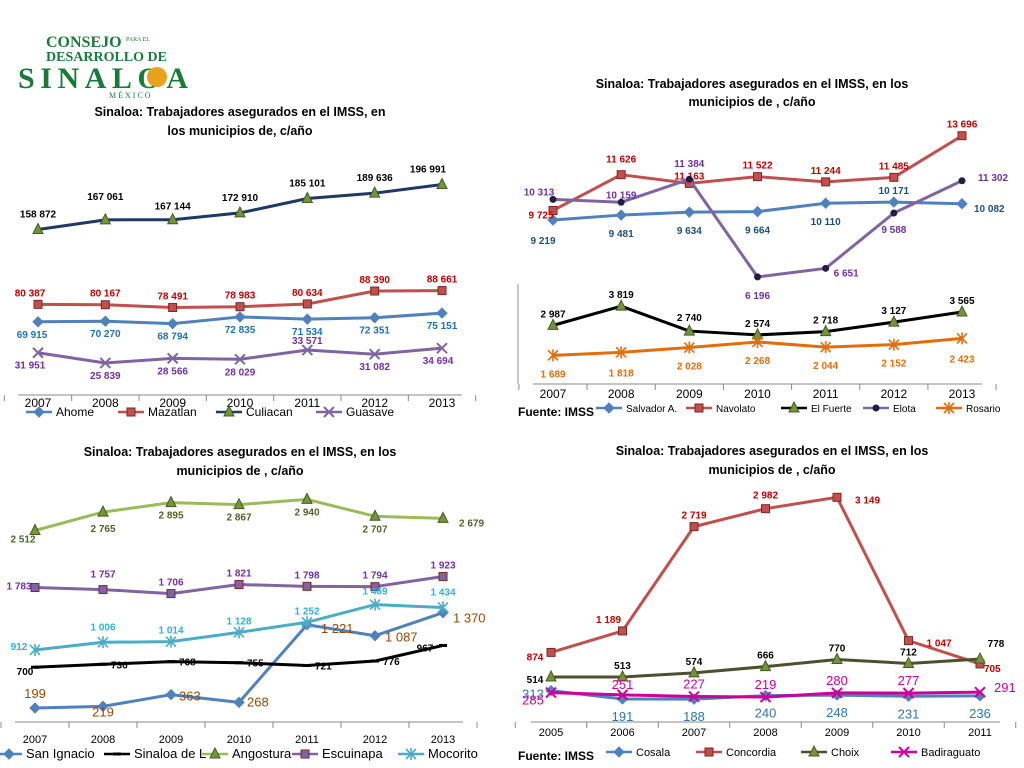  Describe the element at coordinates (240, 296) in the screenshot. I see `data-label: 78 983` at that location.